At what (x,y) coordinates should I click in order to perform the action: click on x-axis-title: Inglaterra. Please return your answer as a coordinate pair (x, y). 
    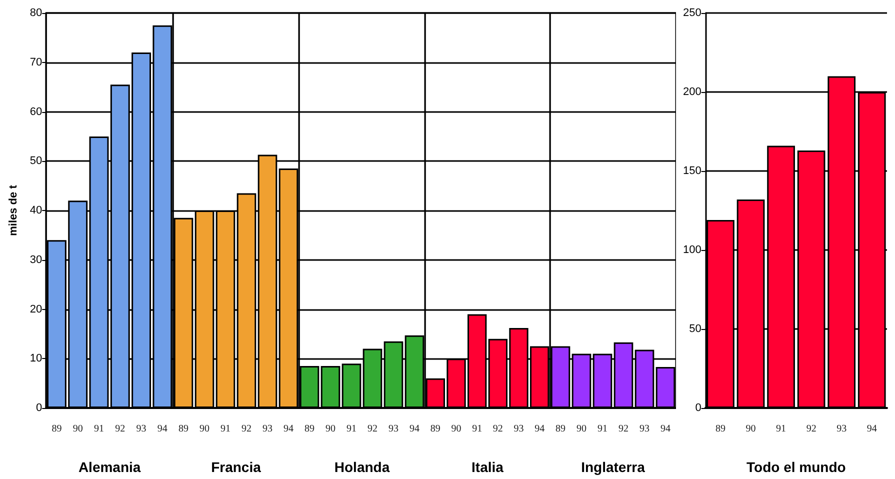
    Looking at the image, I should click on (613, 467).